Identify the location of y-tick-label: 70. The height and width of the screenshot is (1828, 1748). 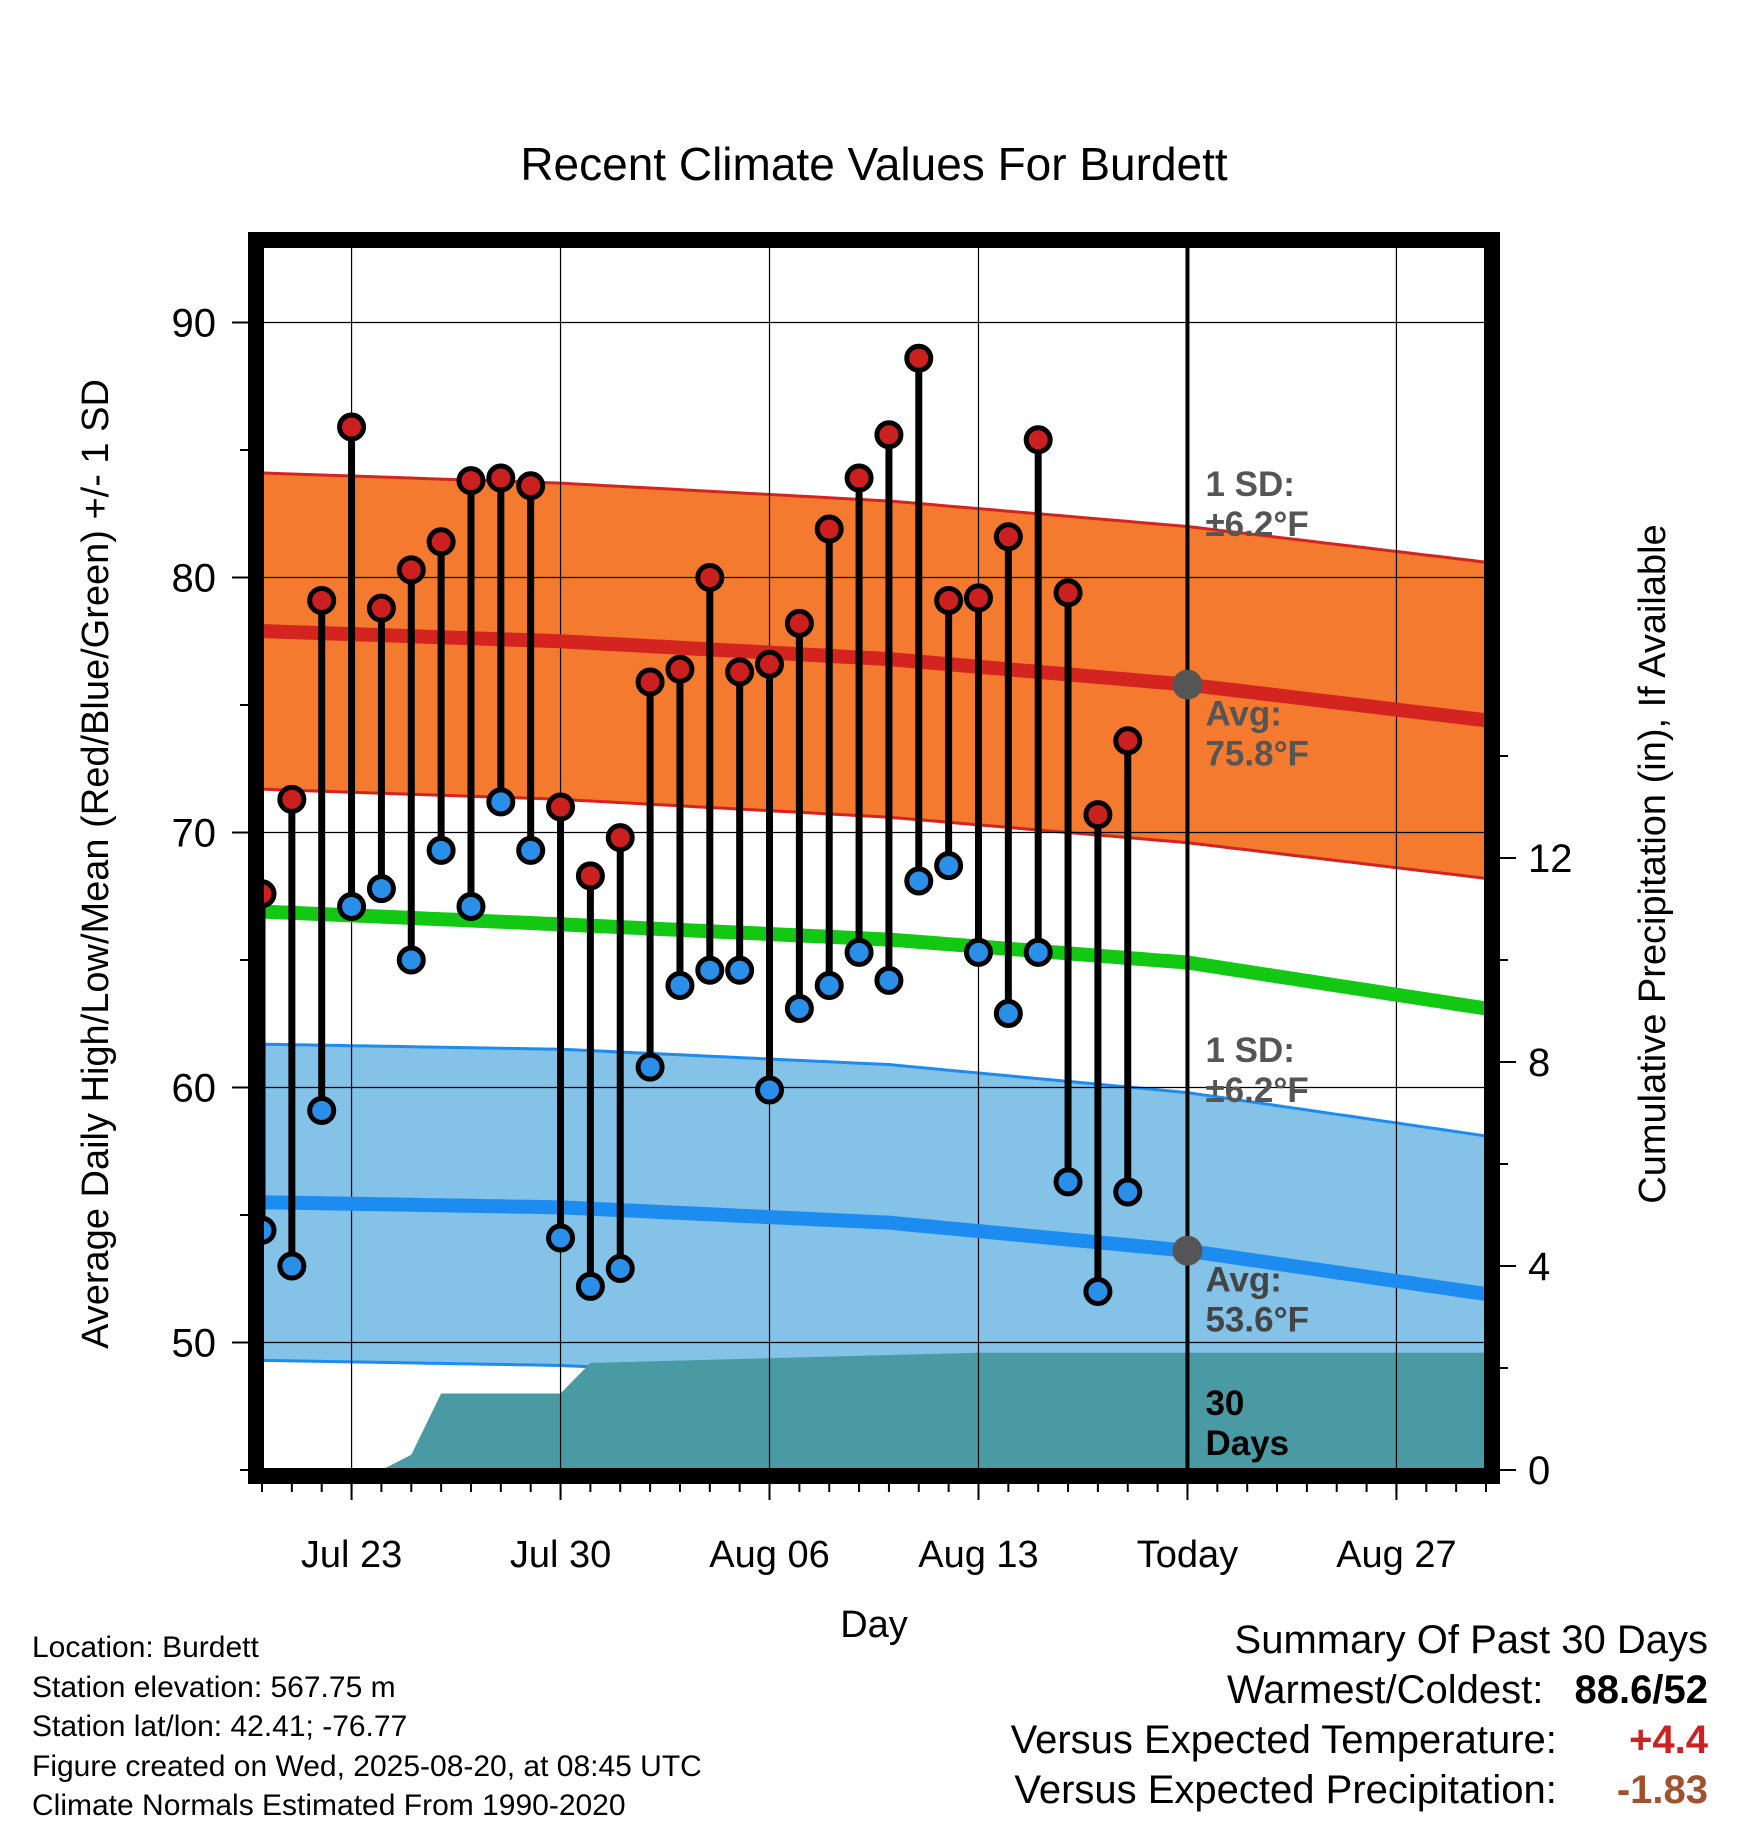
(194, 834).